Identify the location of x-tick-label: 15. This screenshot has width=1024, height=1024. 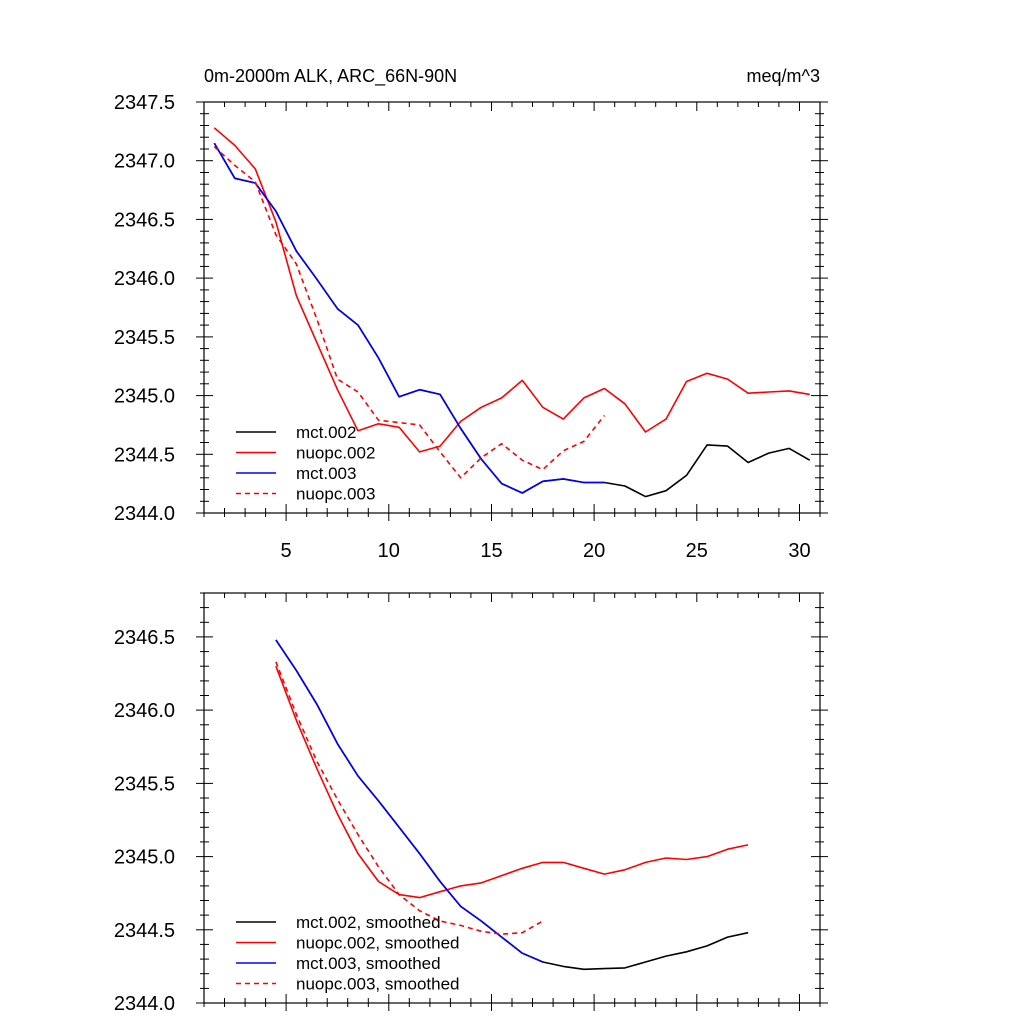
(491, 551).